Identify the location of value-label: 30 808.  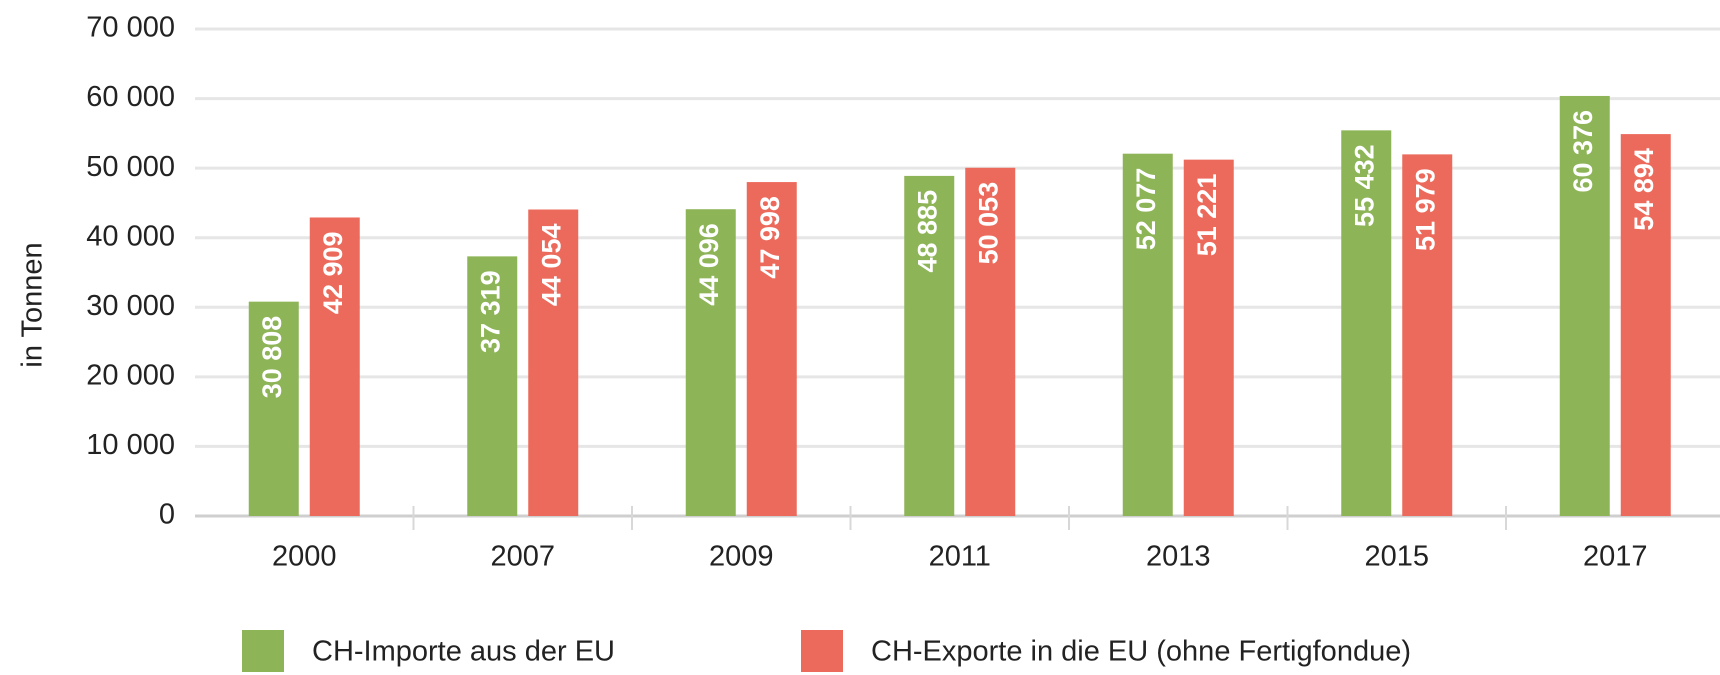
(272, 357).